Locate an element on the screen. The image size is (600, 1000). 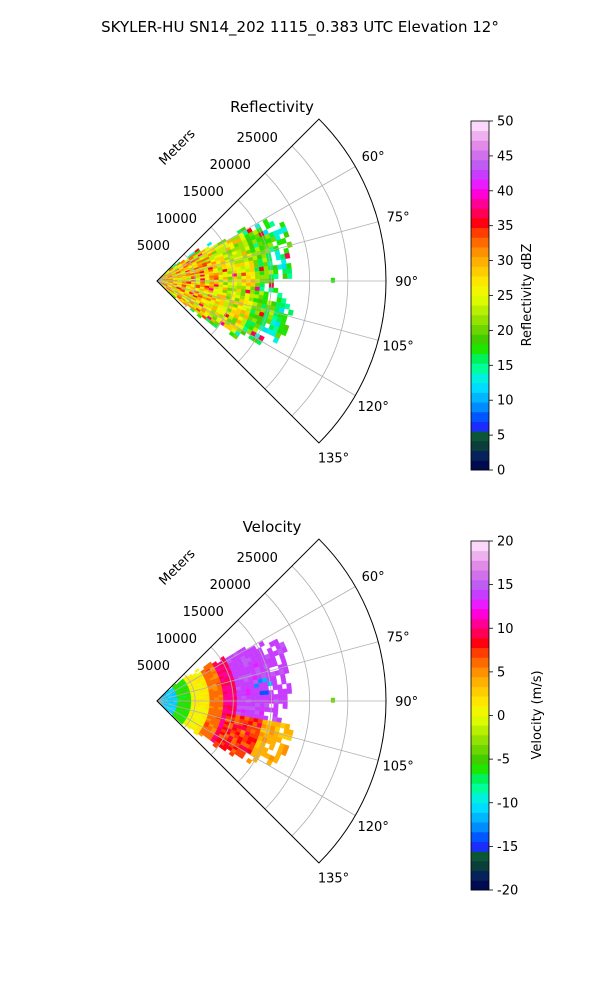
velocity-colorbar-label: Velocity (m/s) is located at coordinates (537, 714).